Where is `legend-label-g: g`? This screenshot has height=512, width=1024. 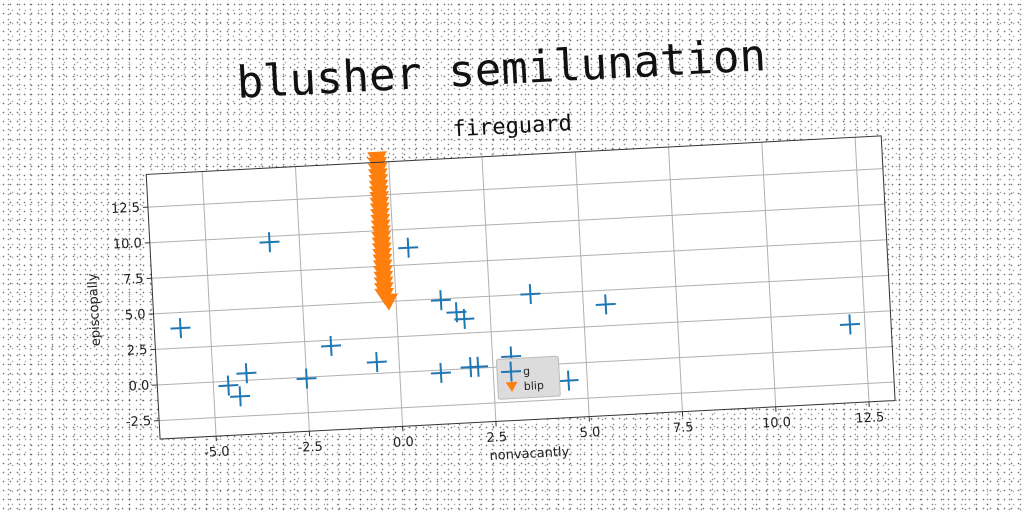
legend-label-g: g is located at coordinates (527, 371).